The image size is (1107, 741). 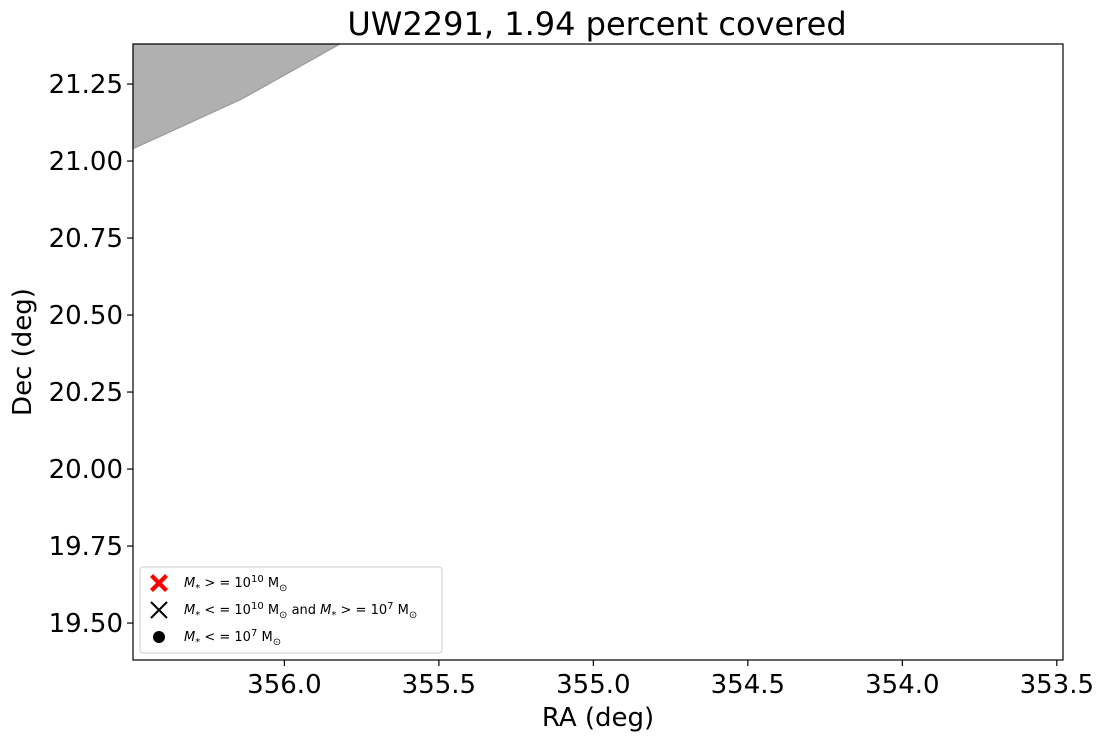 I want to click on legend-box, so click(x=291, y=610).